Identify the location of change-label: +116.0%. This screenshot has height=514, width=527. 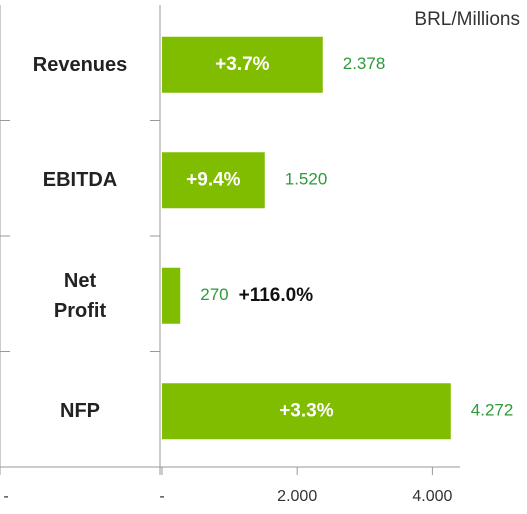
(276, 295).